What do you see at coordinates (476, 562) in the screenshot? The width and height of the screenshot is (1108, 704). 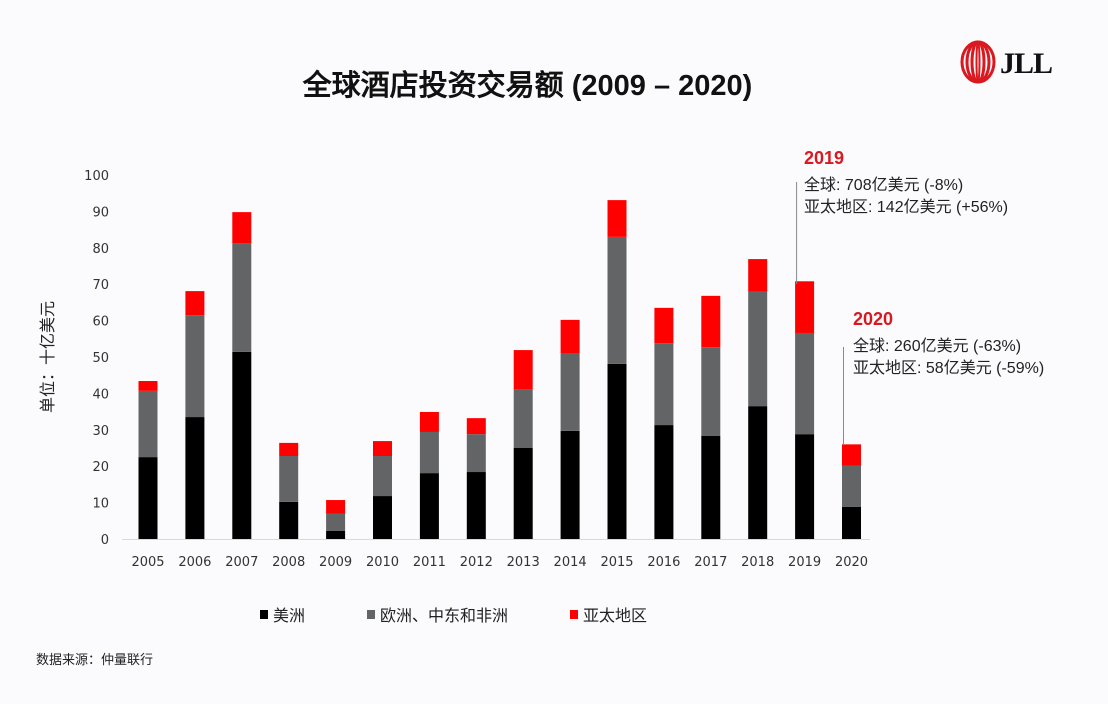 I see `x-tick-label: 2012` at bounding box center [476, 562].